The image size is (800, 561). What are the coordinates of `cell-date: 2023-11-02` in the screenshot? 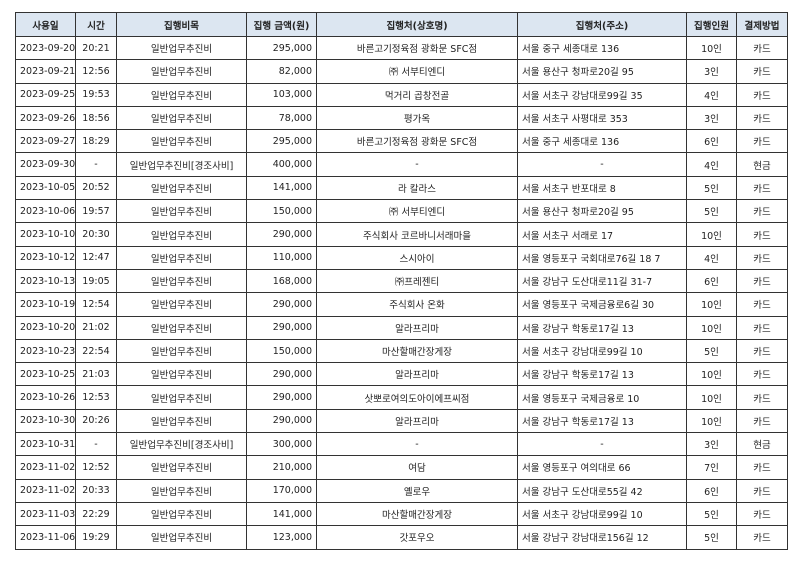 It's located at (45, 467).